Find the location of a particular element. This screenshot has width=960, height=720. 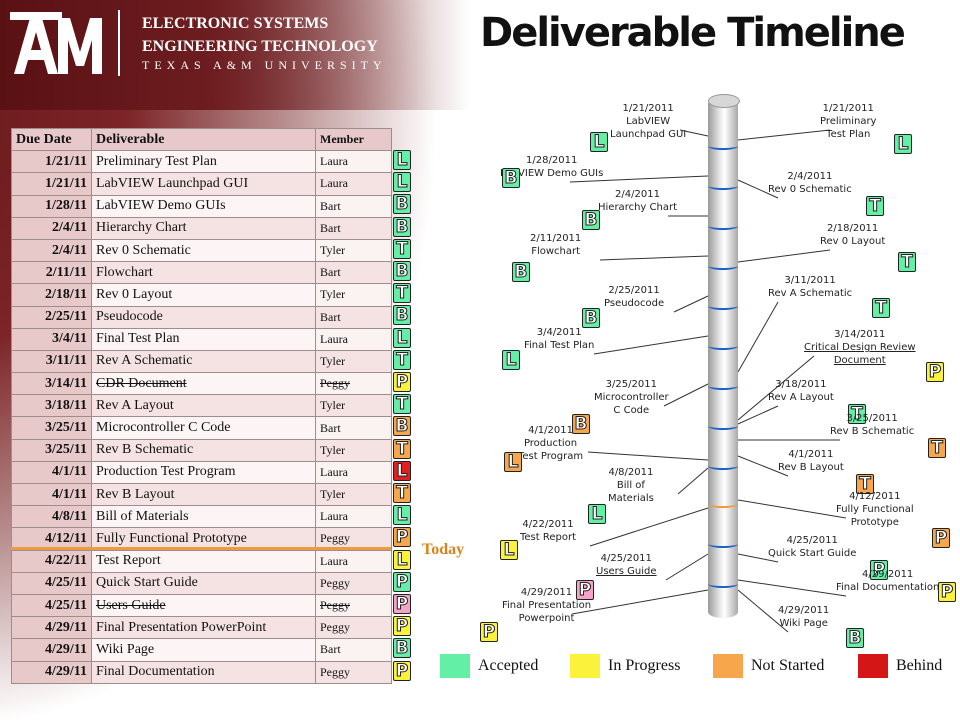

university-logo is located at coordinates (56, 45).